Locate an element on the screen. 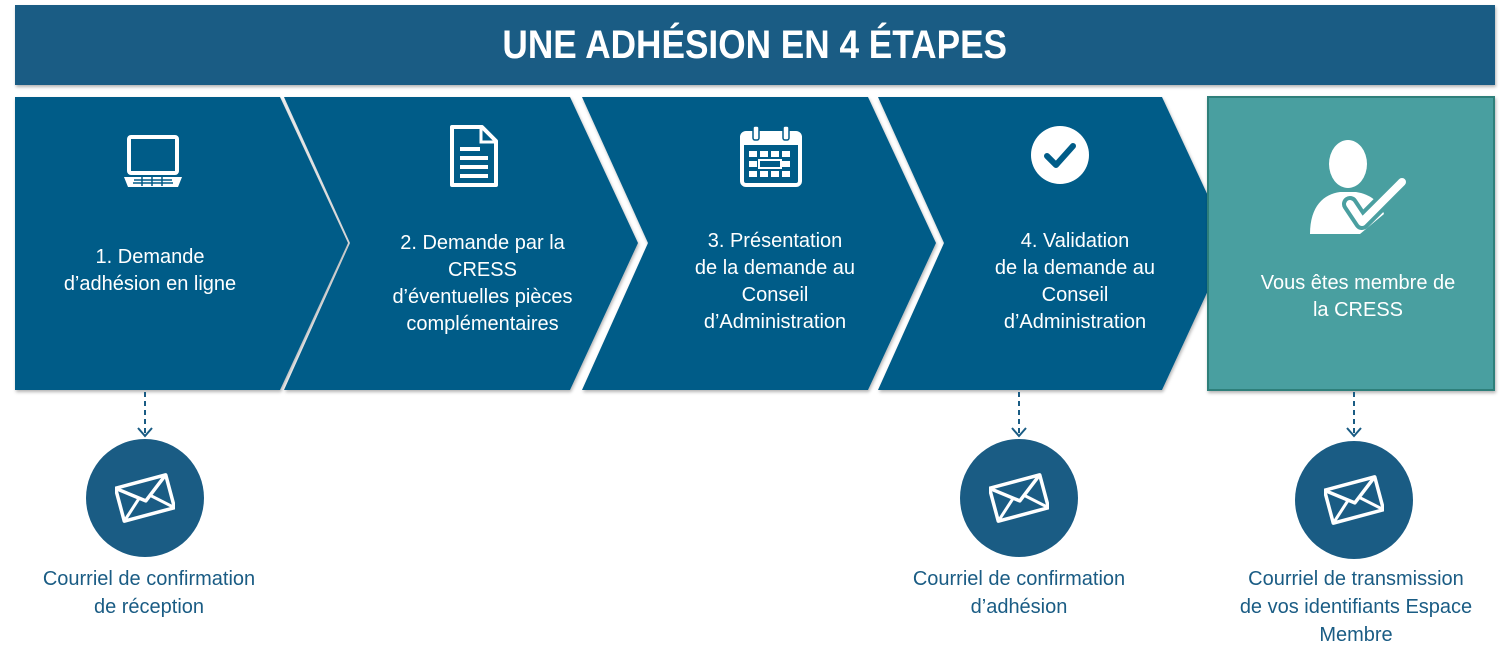  email-3-line-3: Membre is located at coordinates (1356, 635).